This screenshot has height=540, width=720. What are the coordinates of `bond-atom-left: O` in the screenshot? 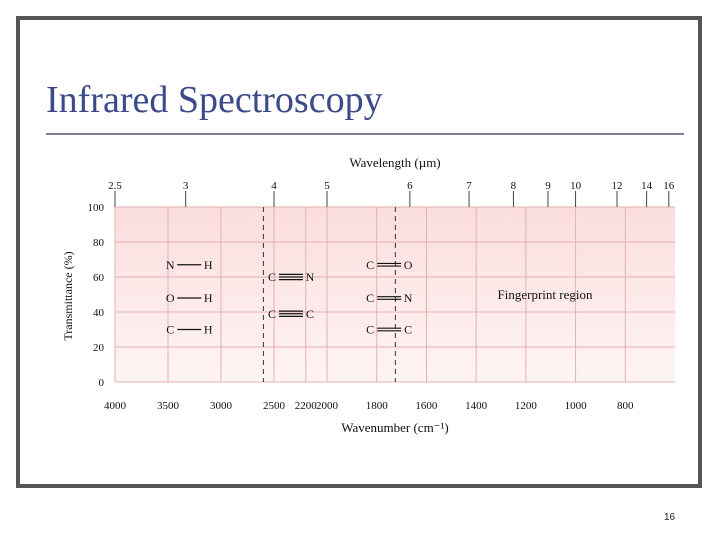 It's located at (170, 298).